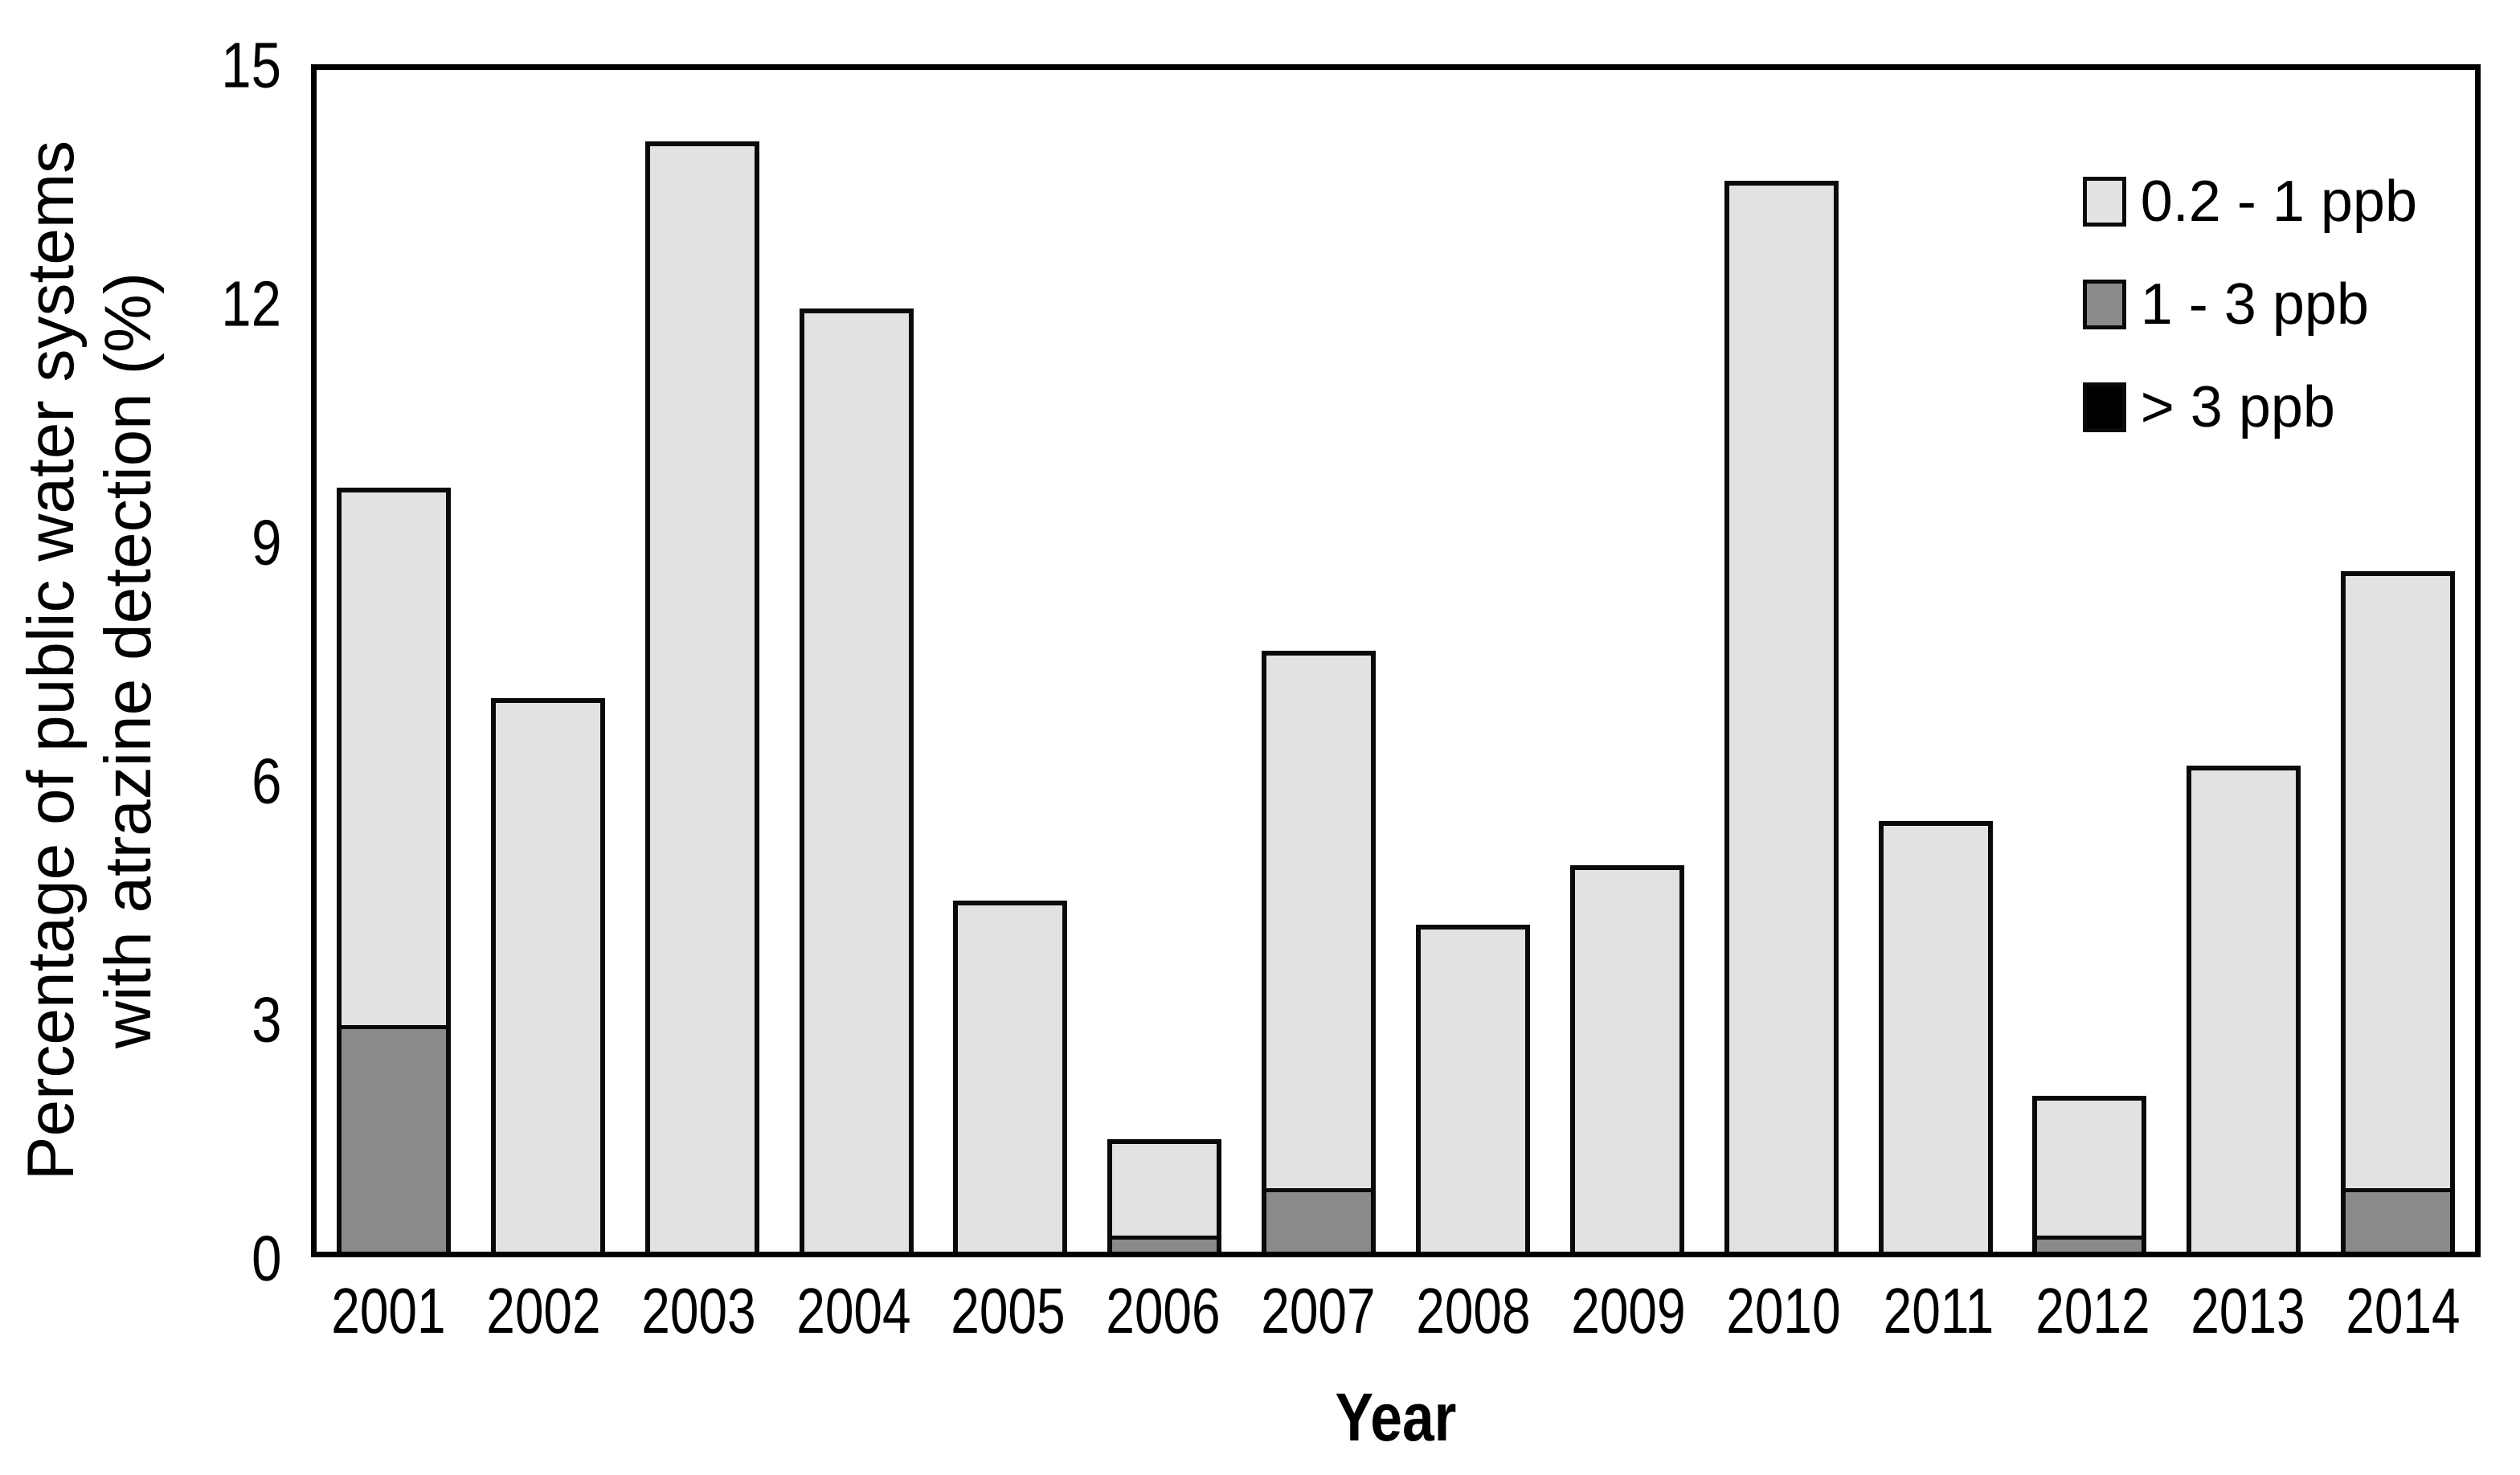  I want to click on bar-2008, so click(1473, 1088).